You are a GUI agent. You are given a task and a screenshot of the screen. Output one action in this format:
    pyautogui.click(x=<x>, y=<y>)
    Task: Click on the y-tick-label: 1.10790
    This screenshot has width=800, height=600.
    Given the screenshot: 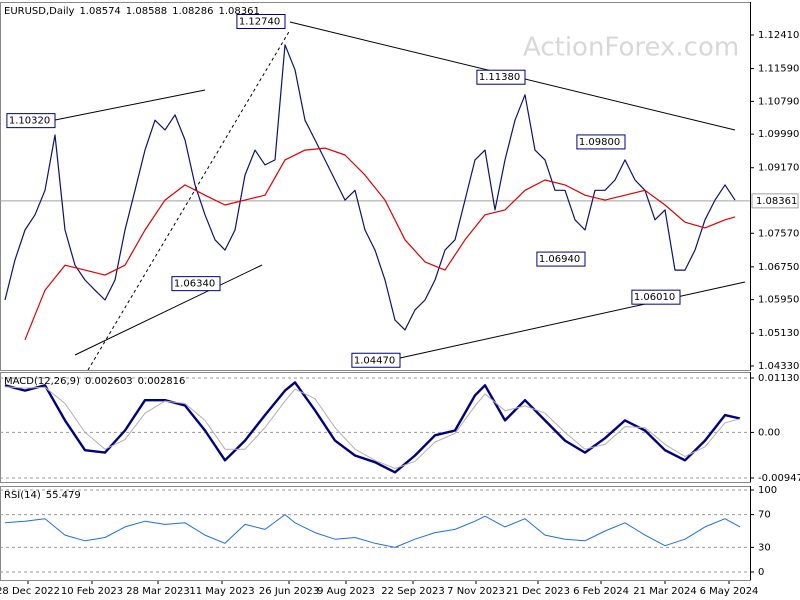 What is the action you would take?
    pyautogui.click(x=778, y=101)
    